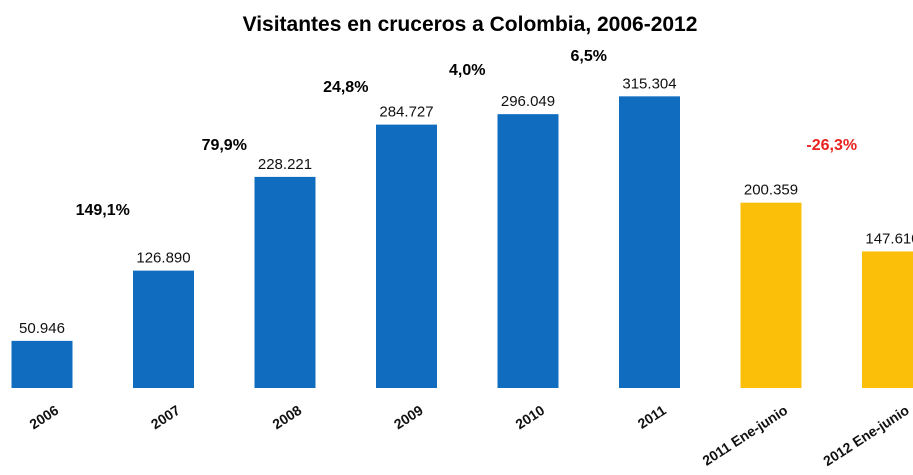  What do you see at coordinates (286, 417) in the screenshot?
I see `x-tick-label-2: 2008` at bounding box center [286, 417].